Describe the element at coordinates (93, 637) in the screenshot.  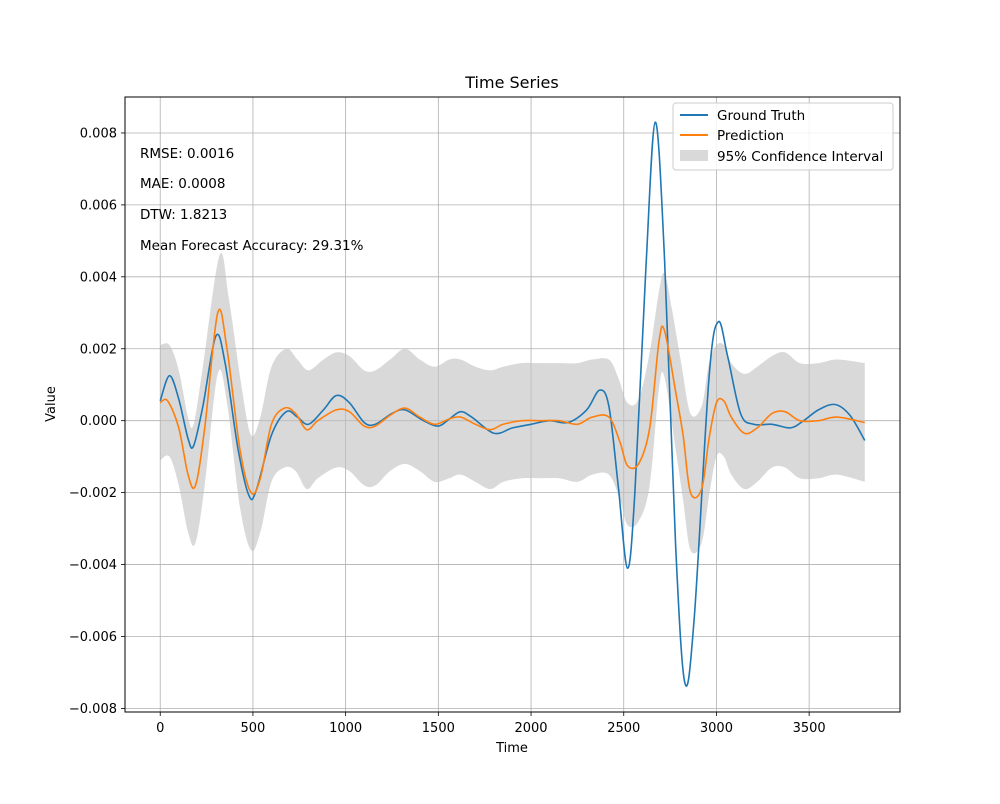
I see `y-tick-label: −0.006` at that location.